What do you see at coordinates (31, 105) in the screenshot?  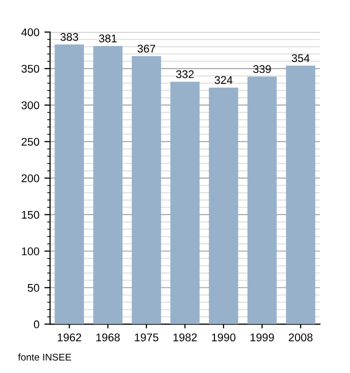 I see `y-tick-label: 300` at bounding box center [31, 105].